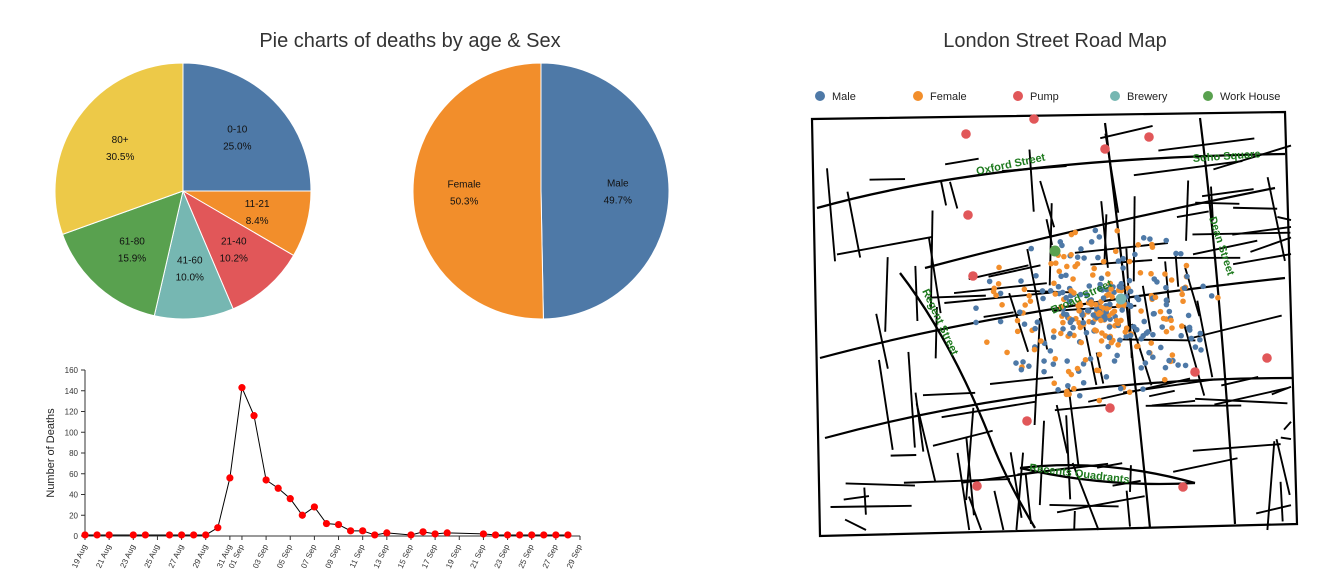 Image resolution: width=1328 pixels, height=583 pixels. I want to click on x-tick-label: 23 Sep, so click(501, 556).